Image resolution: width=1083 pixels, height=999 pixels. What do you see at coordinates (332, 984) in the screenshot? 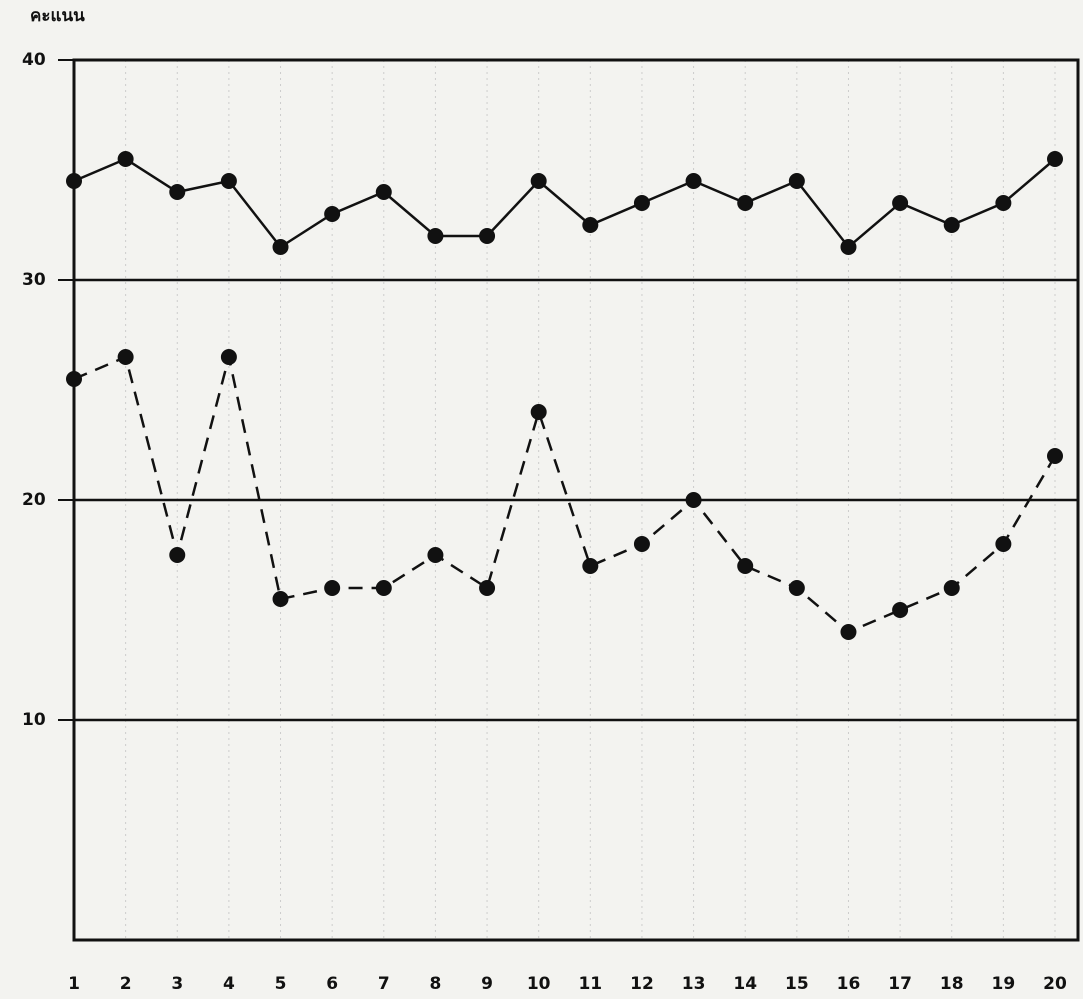
I see `x-tick-label: 6` at bounding box center [332, 984].